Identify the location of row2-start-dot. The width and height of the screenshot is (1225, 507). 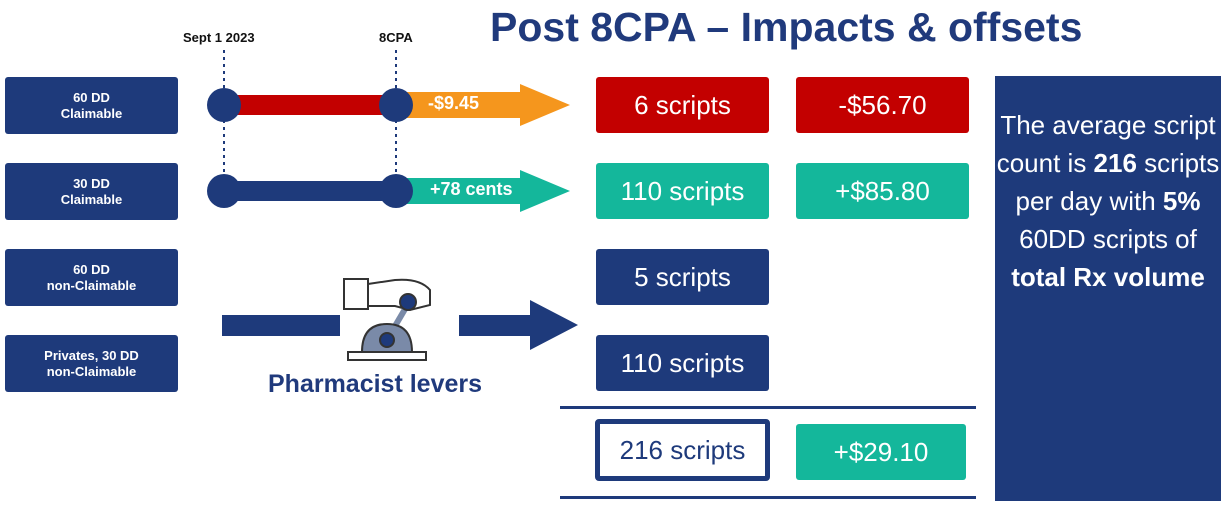
(224, 191).